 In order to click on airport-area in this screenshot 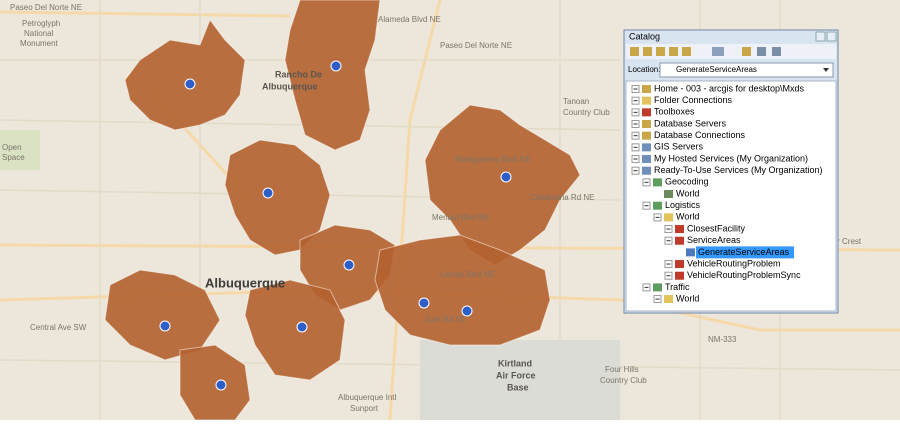, I will do `click(520, 380)`.